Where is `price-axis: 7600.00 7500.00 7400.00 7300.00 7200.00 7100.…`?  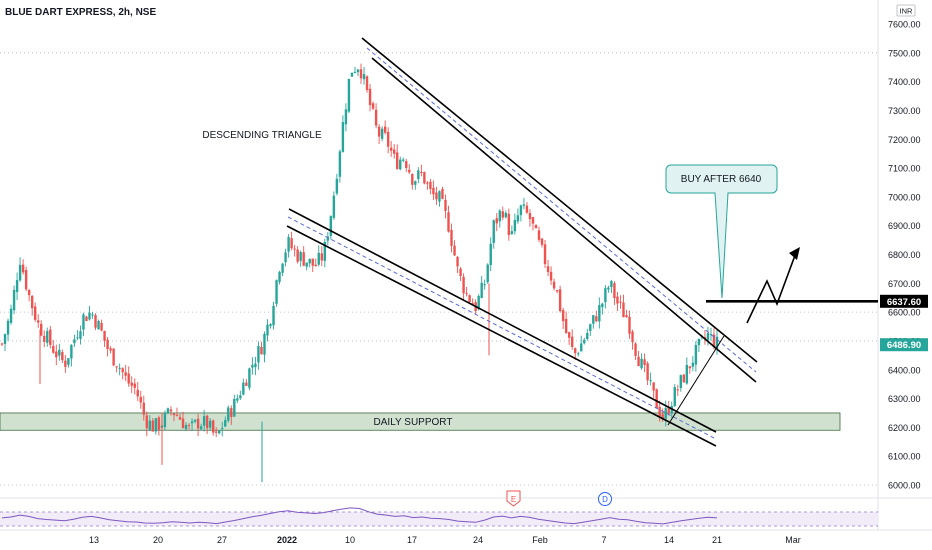 price-axis: 7600.00 7500.00 7400.00 7300.00 7200.00 7100.… is located at coordinates (904, 255).